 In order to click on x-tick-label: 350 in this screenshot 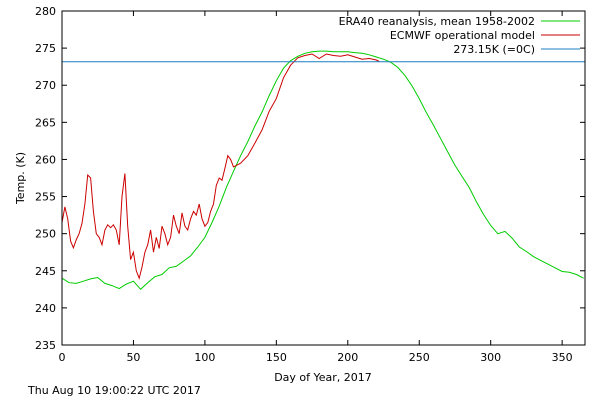, I will do `click(562, 357)`.